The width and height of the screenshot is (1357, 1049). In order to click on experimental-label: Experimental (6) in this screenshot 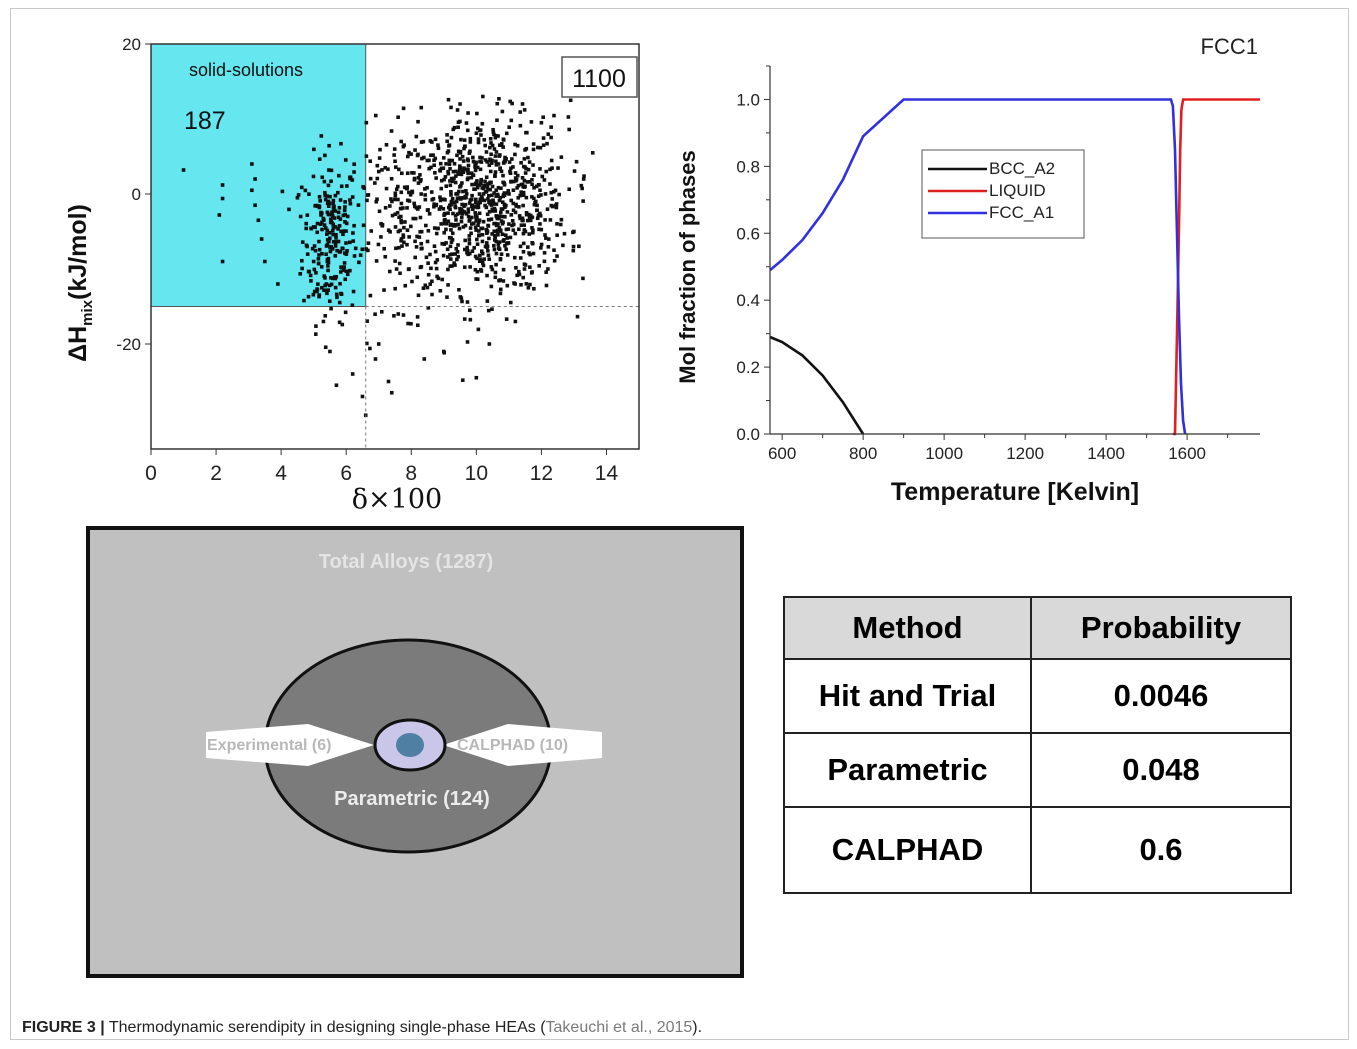, I will do `click(269, 745)`.